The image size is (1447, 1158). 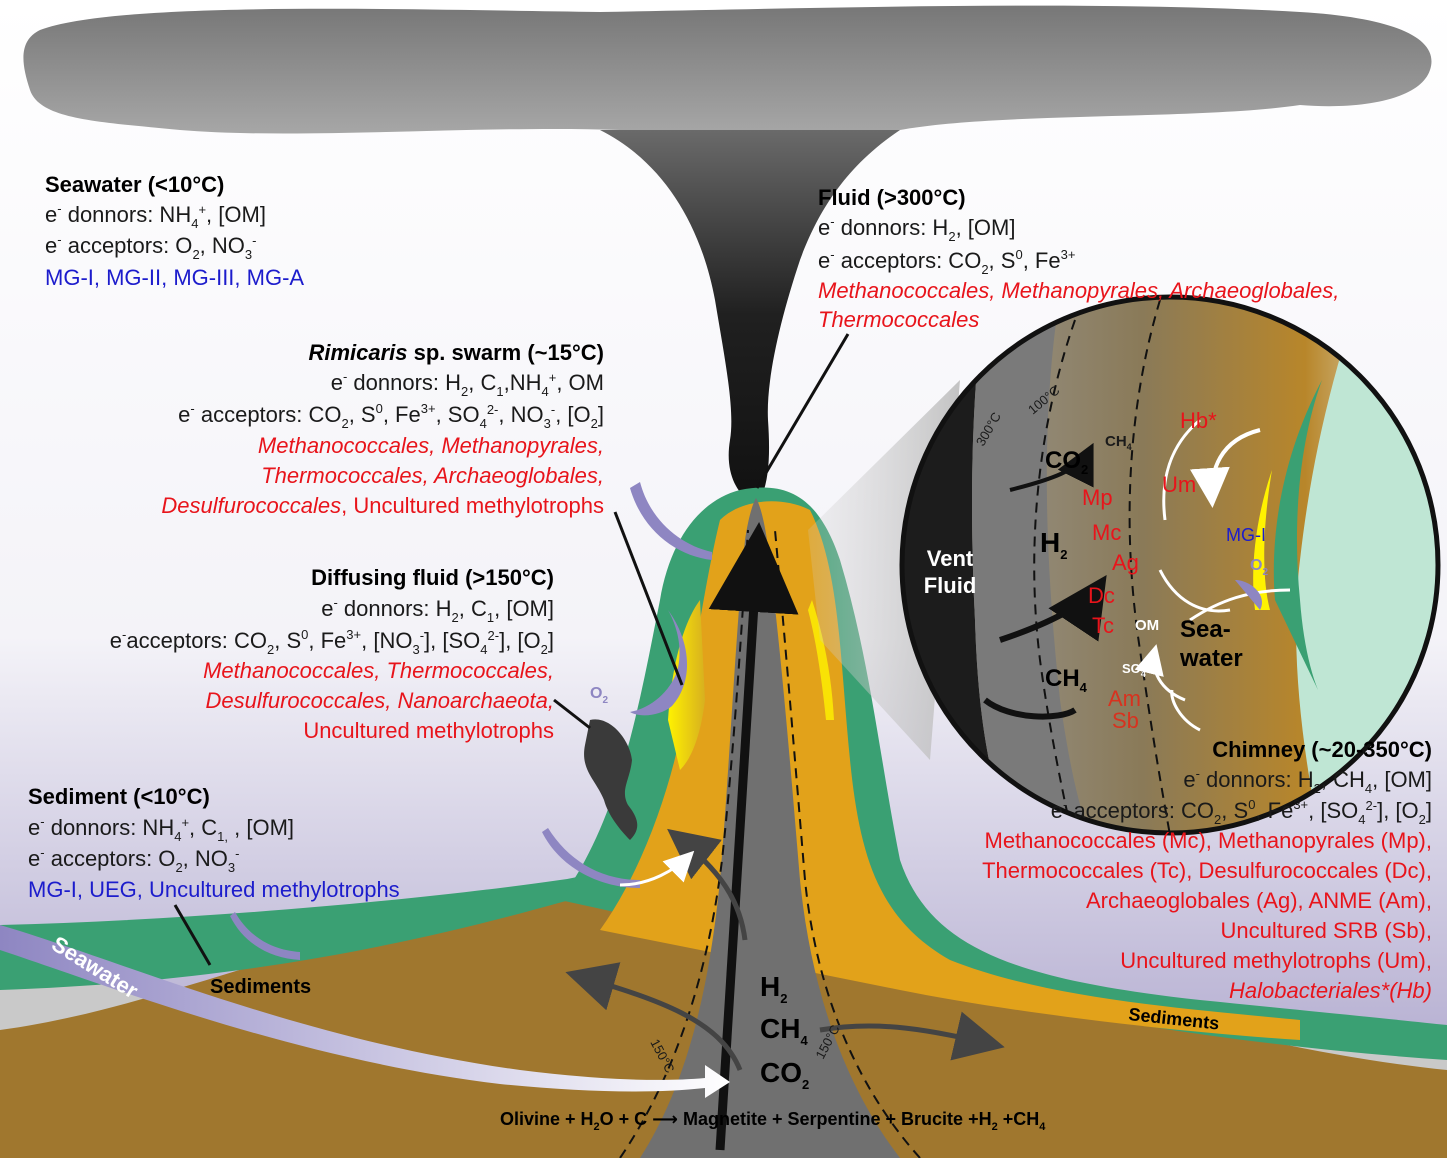 I want to click on chimney-yellow-strip, so click(x=686, y=685).